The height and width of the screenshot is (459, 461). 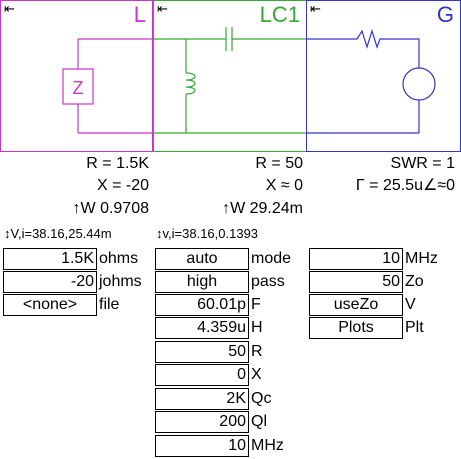 What do you see at coordinates (202, 422) in the screenshot?
I see `lc-ql-input: 200` at bounding box center [202, 422].